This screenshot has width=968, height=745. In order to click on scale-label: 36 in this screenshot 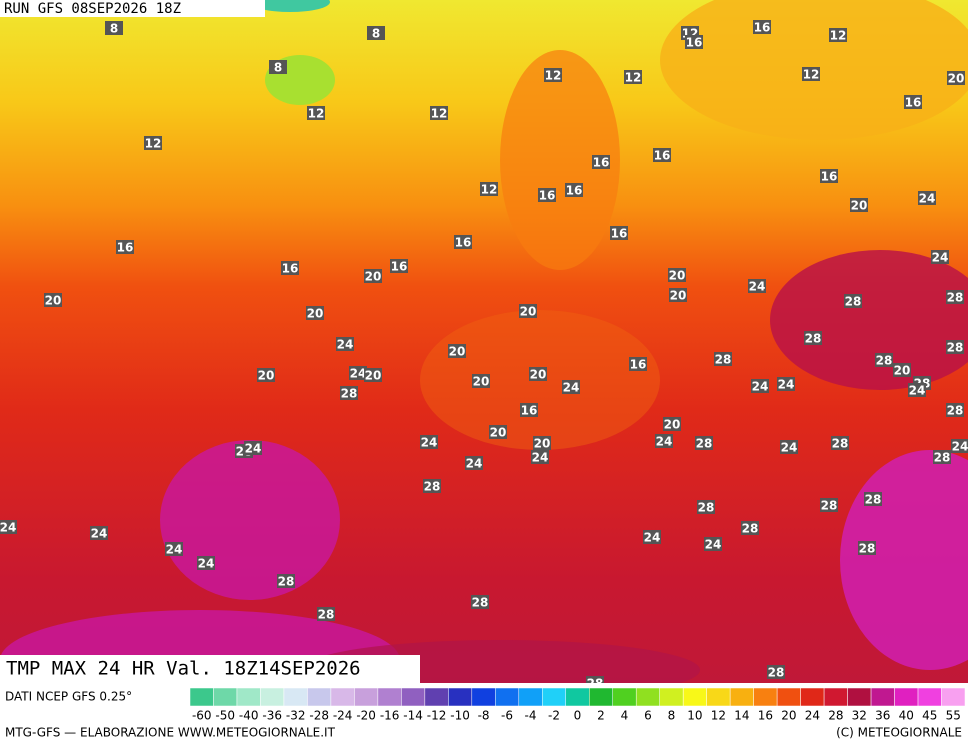, I will do `click(882, 716)`.